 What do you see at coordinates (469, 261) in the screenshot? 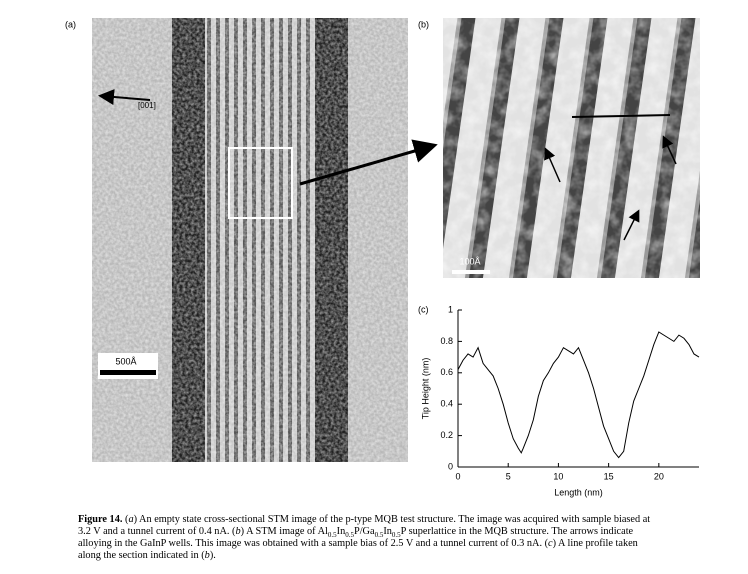
I see `scale-label: 100Å` at bounding box center [469, 261].